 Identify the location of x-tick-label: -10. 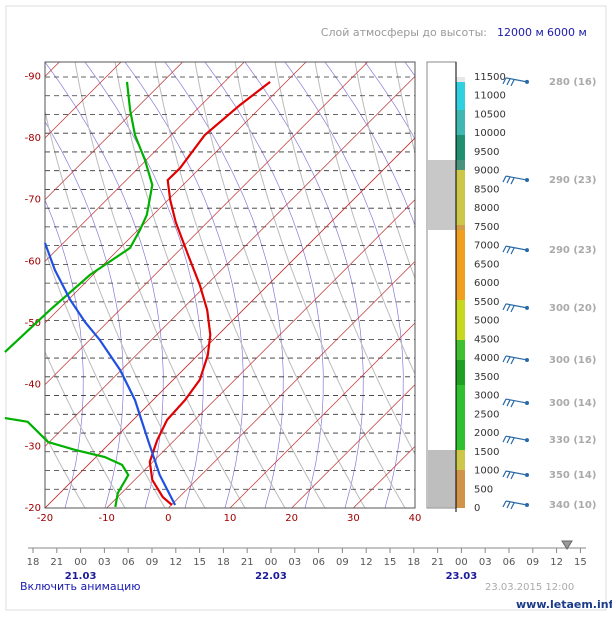
(106, 518).